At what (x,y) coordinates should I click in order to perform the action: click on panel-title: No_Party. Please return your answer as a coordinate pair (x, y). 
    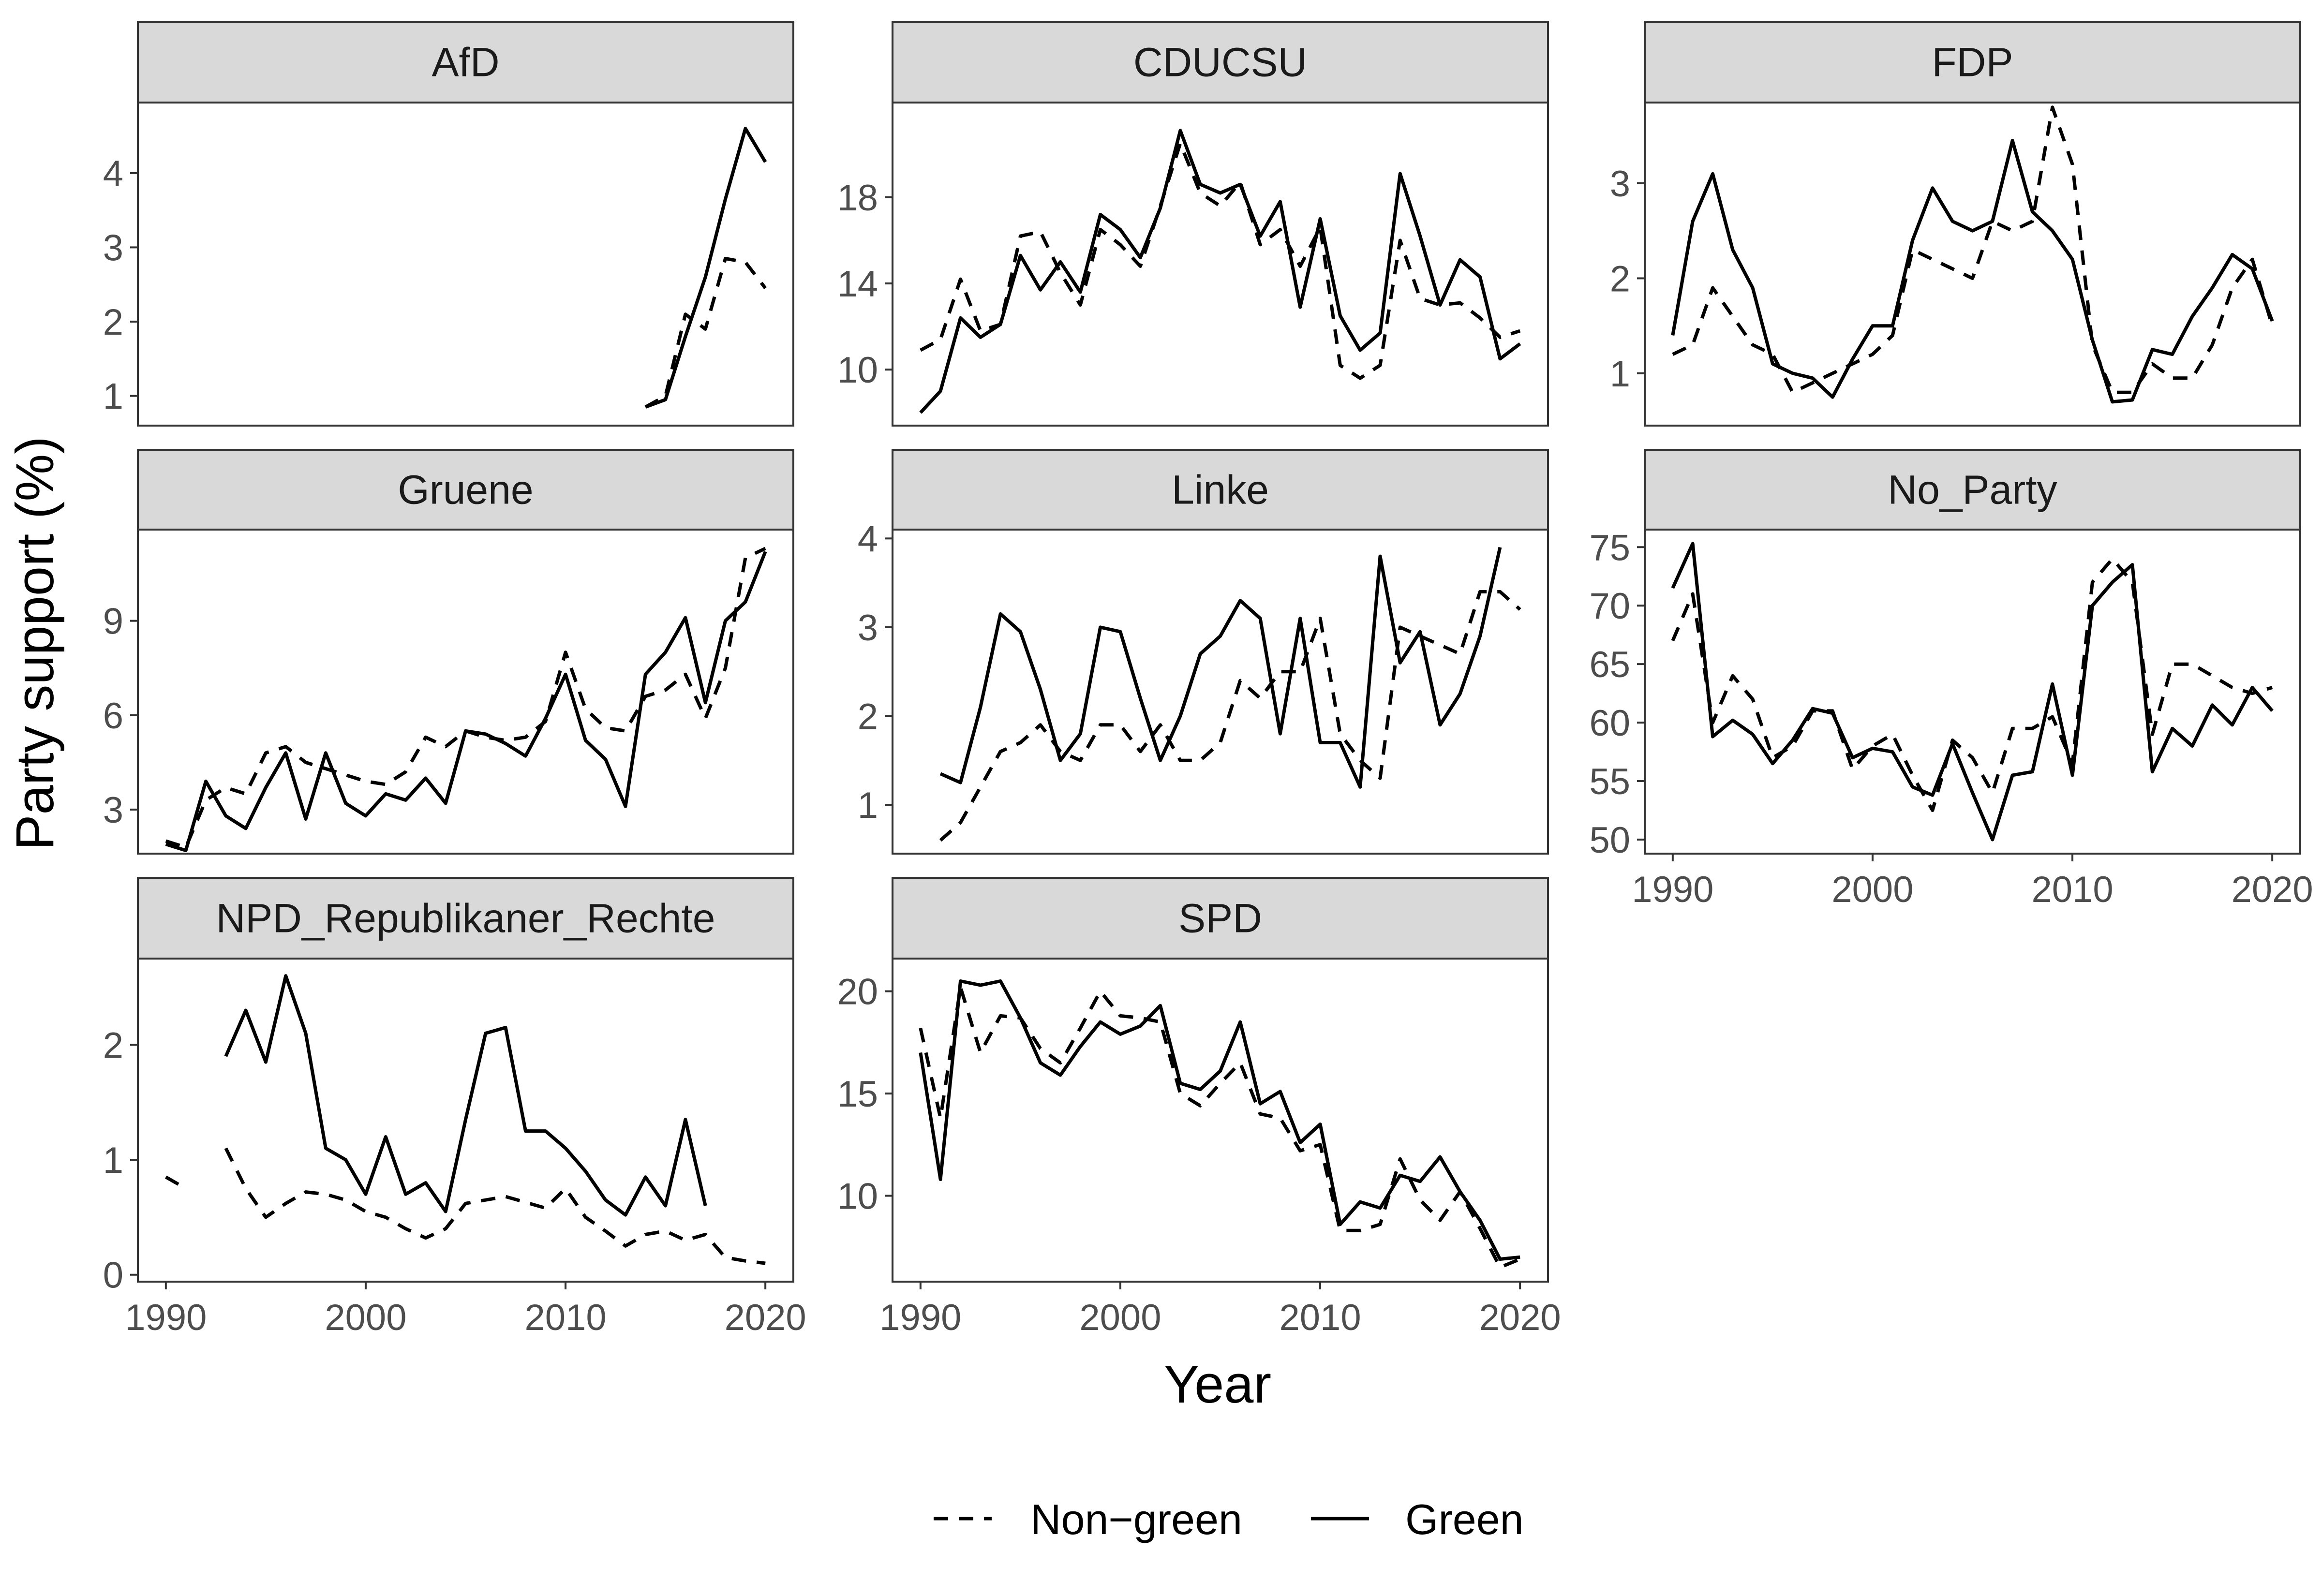
    Looking at the image, I should click on (1972, 490).